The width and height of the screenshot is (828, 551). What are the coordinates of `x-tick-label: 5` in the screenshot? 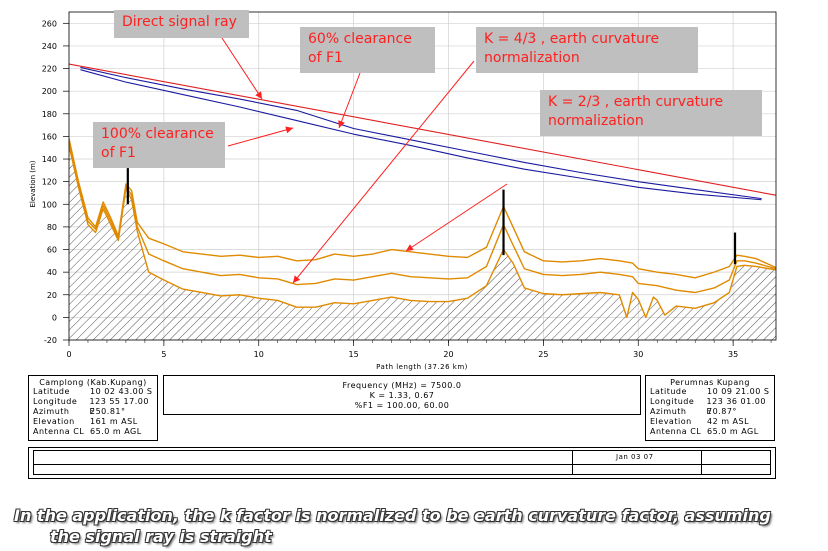 It's located at (163, 354).